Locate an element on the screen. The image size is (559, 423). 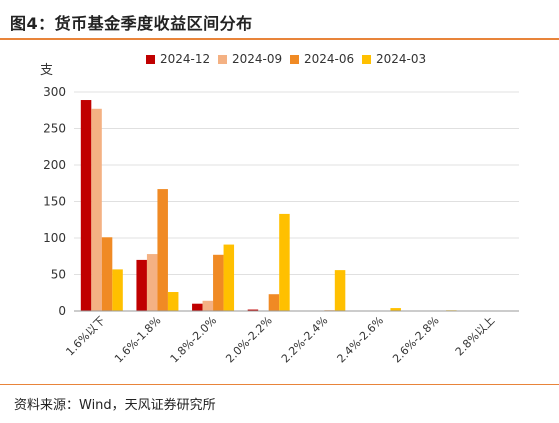
footer-divider is located at coordinates (279, 384).